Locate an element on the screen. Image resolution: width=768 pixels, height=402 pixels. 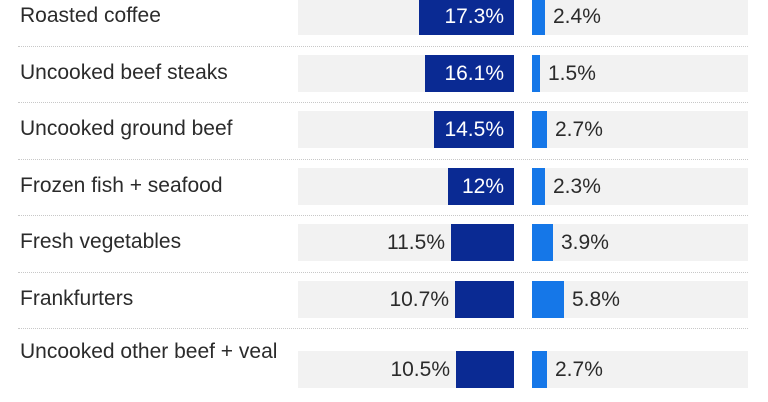
category-label: Fresh vegetables is located at coordinates (101, 241).